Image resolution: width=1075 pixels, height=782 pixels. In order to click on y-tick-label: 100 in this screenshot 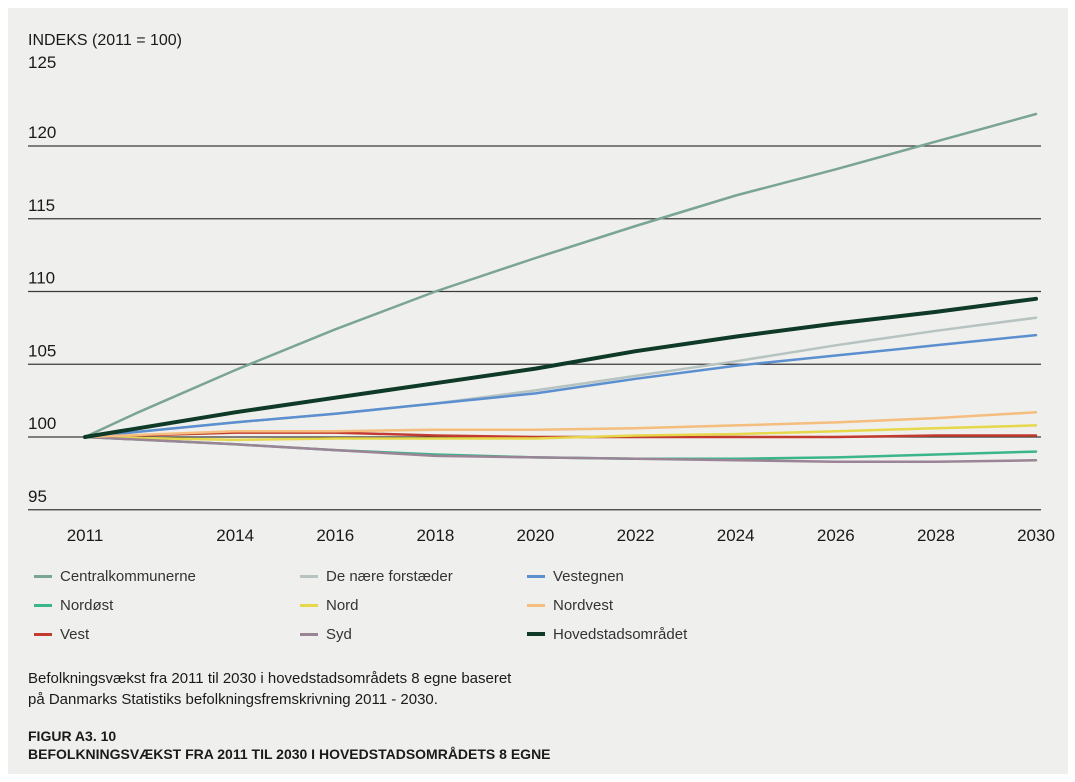, I will do `click(42, 423)`.